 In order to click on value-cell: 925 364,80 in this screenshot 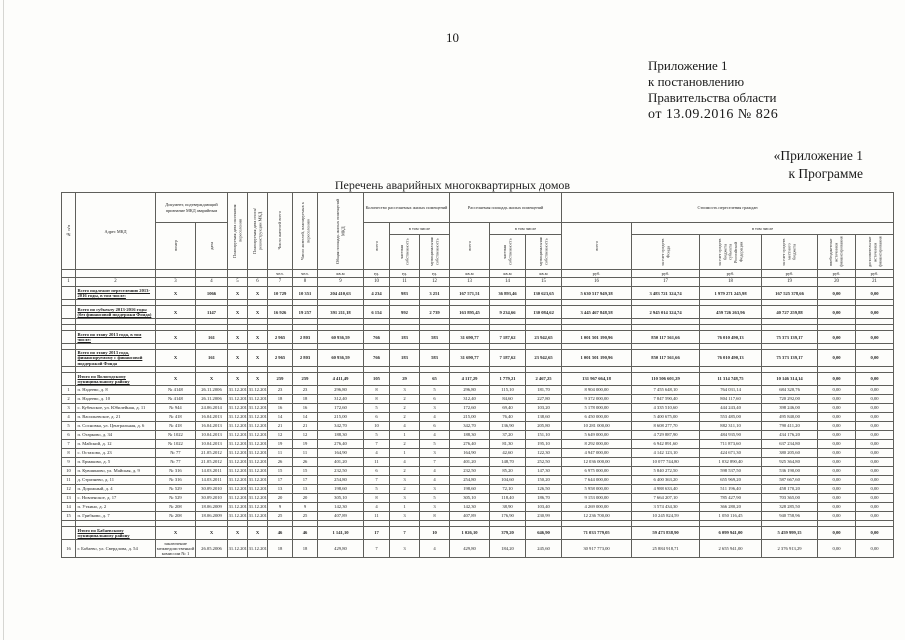, I will do `click(790, 462)`.